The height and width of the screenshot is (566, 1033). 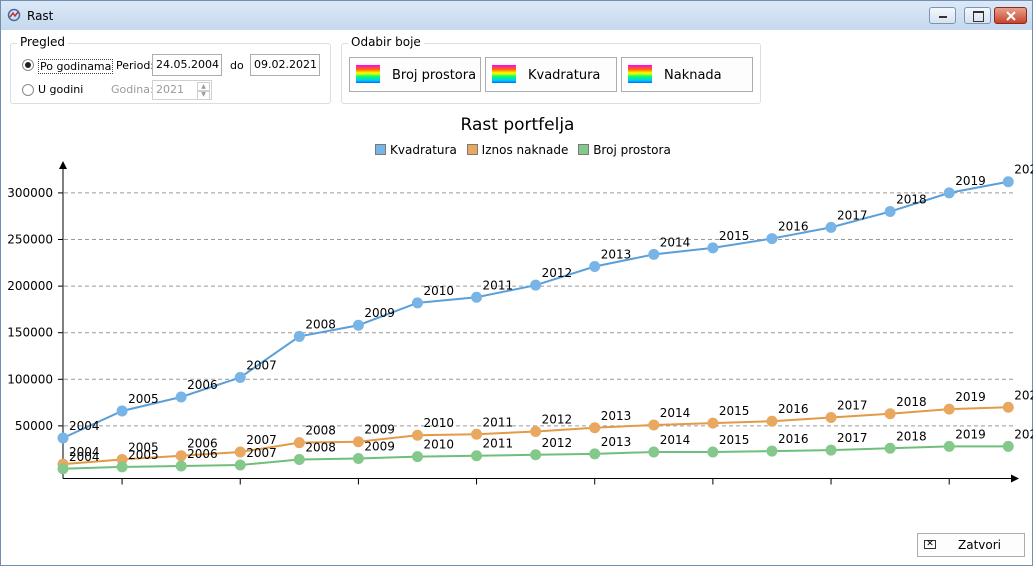 What do you see at coordinates (793, 227) in the screenshot?
I see `data-label: 2016` at bounding box center [793, 227].